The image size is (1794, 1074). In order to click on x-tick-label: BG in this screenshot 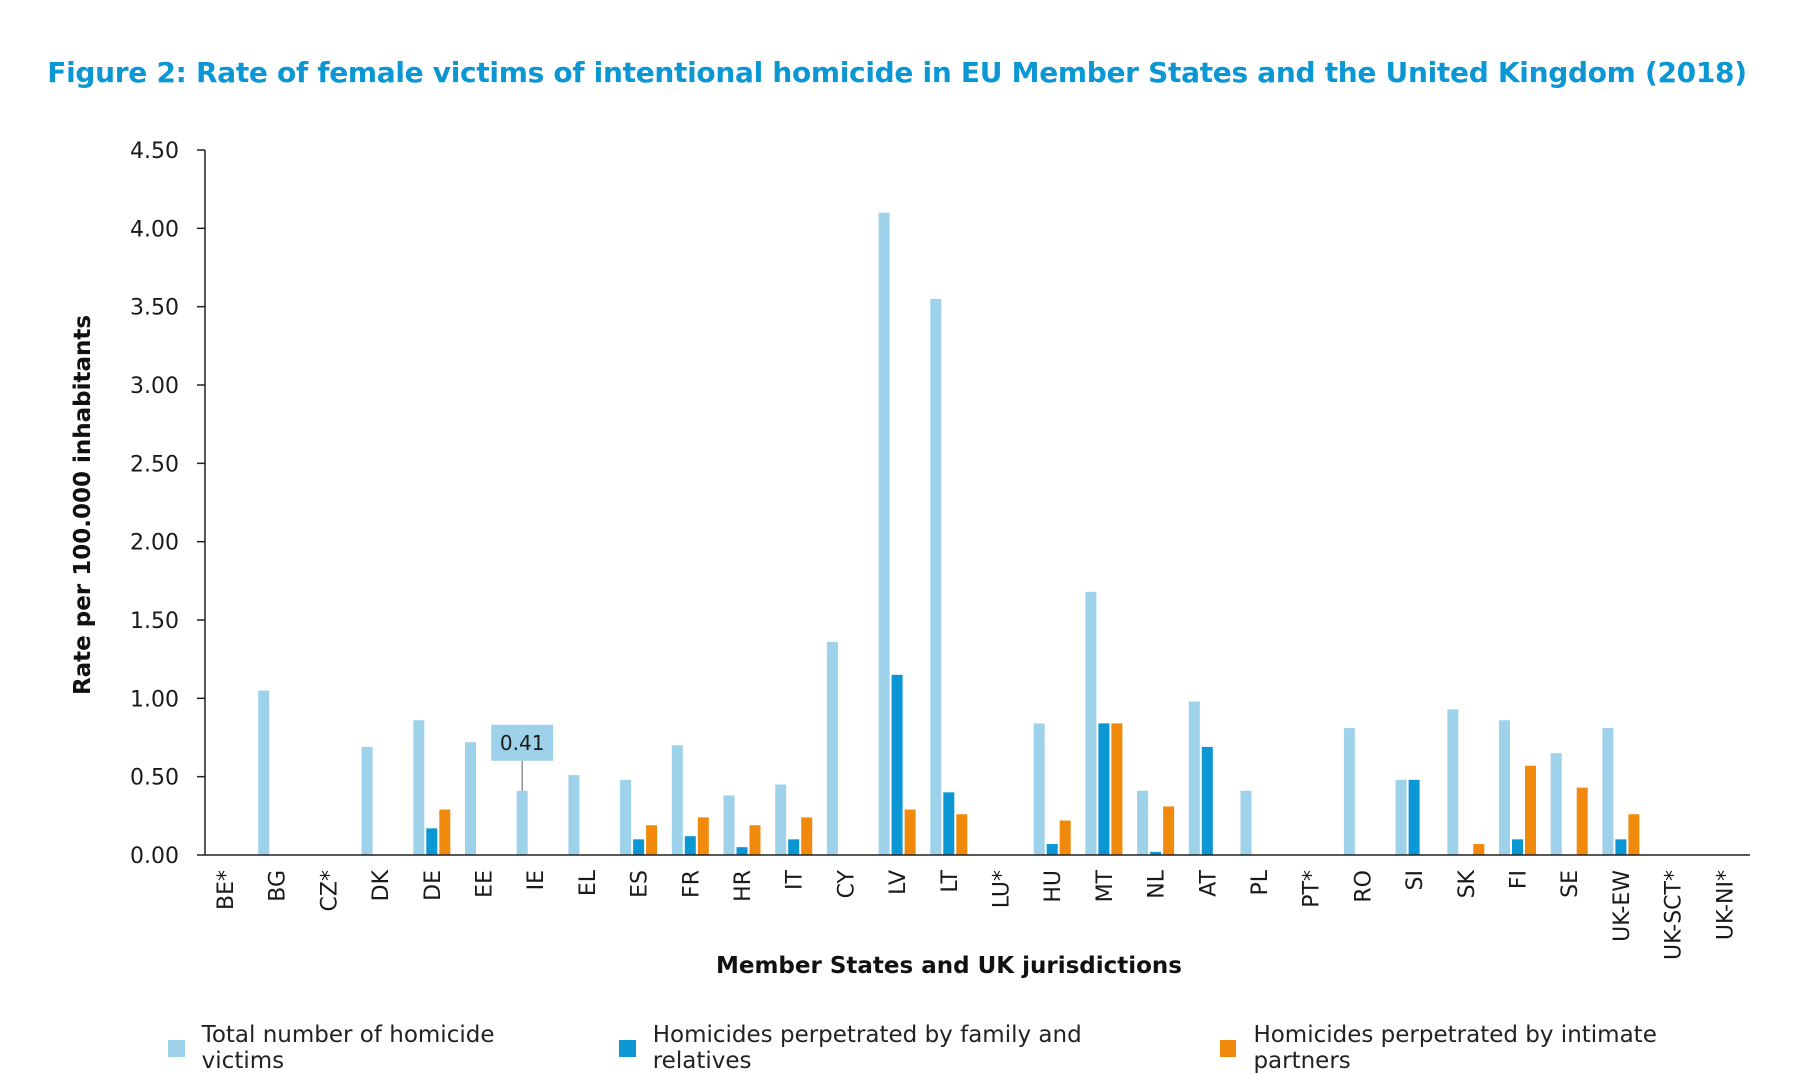, I will do `click(278, 886)`.